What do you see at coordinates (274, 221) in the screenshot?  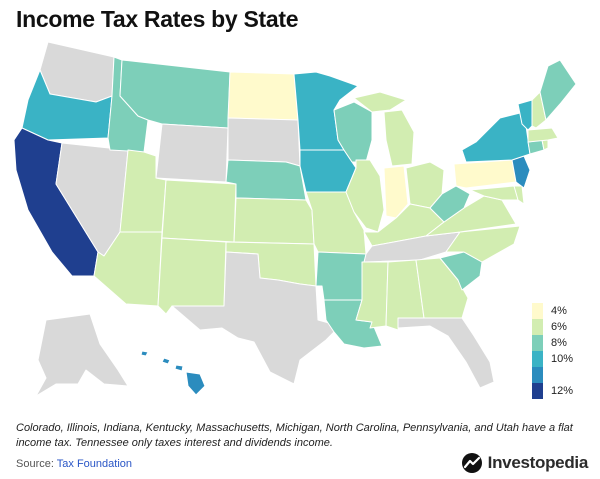 I see `state-kansas` at bounding box center [274, 221].